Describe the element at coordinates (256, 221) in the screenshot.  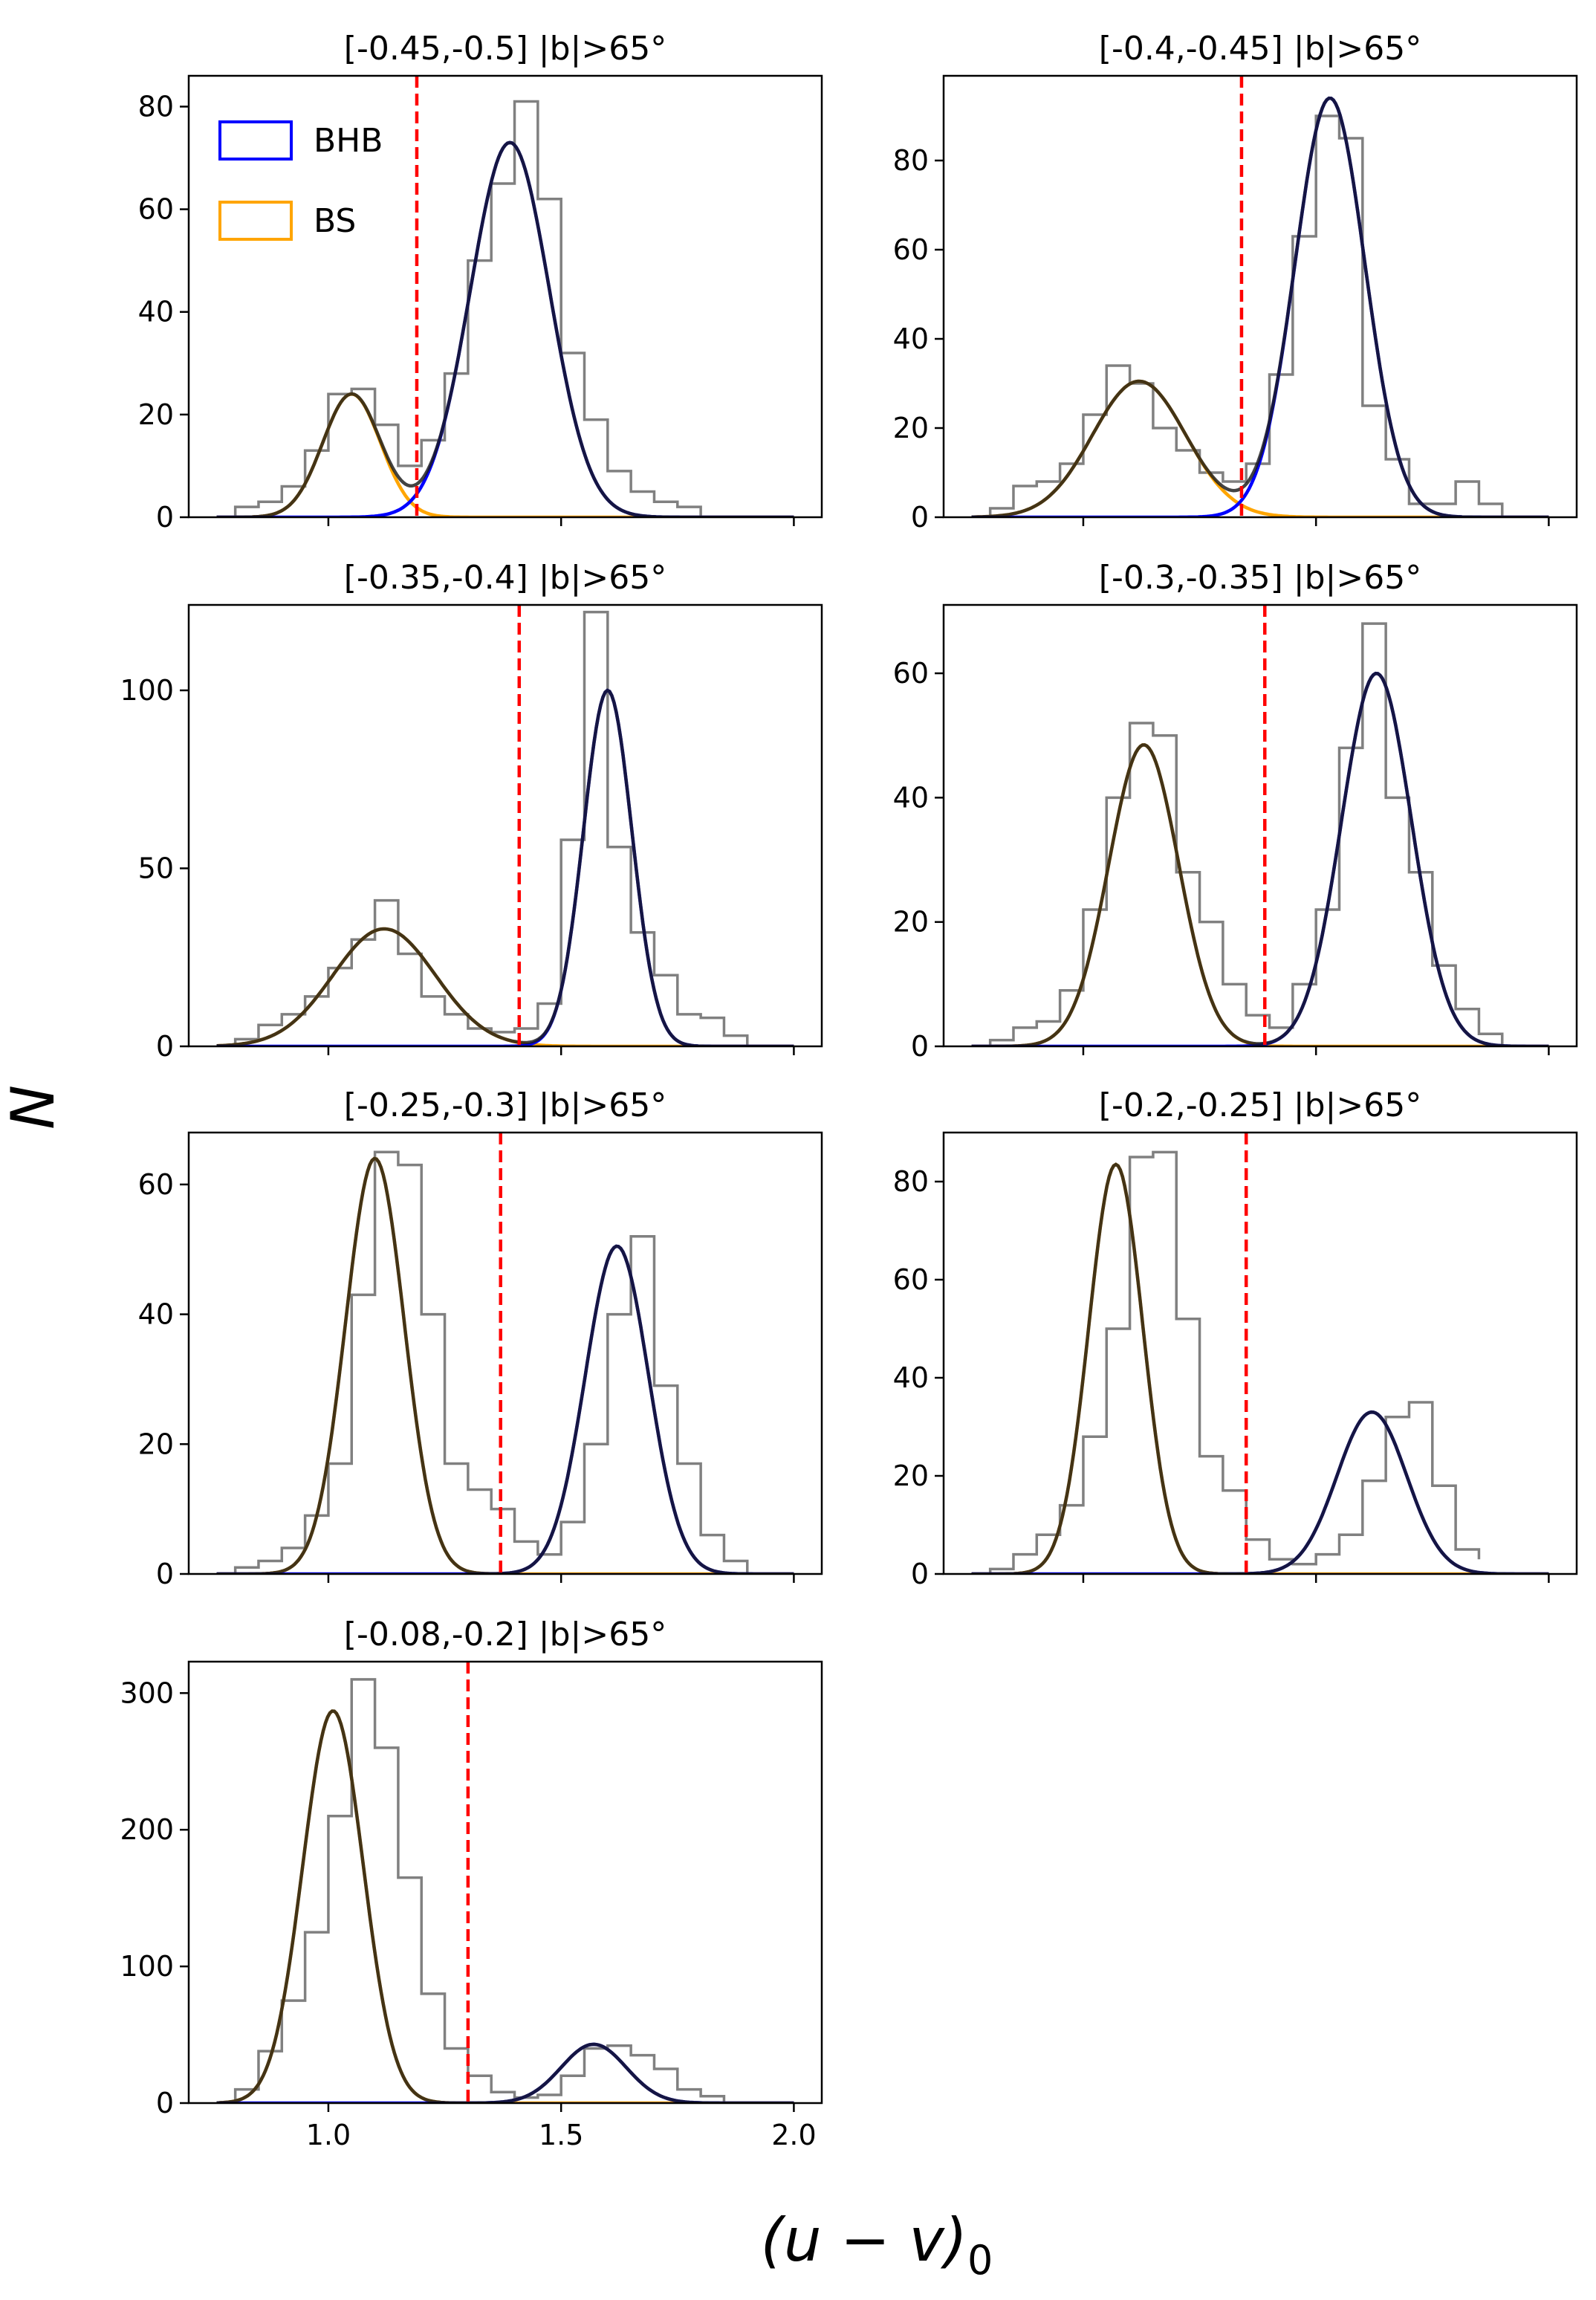
I see `legend-swatch-bs` at that location.